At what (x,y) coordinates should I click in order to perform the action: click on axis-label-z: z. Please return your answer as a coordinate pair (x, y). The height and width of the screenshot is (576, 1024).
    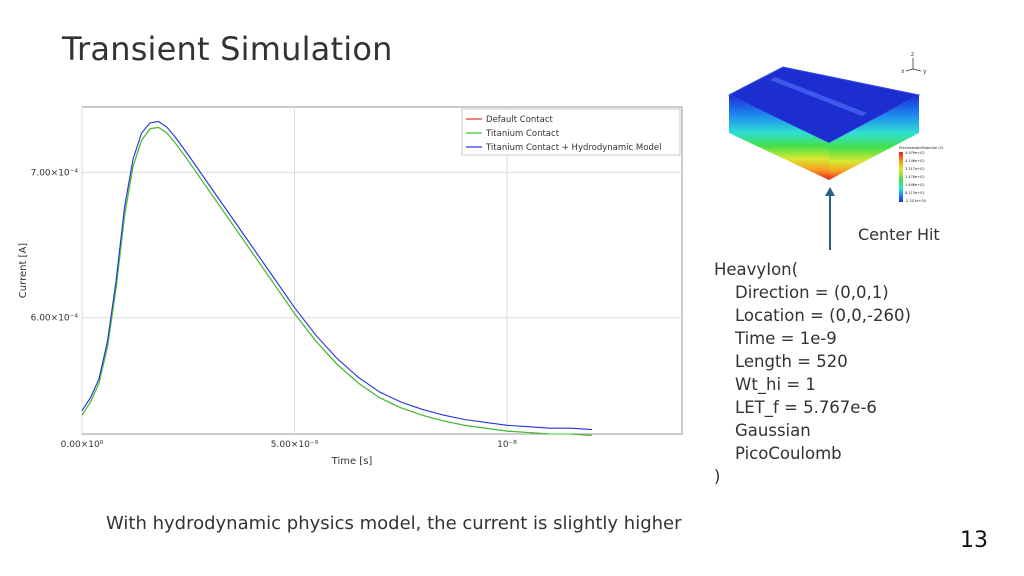
    Looking at the image, I should click on (912, 54).